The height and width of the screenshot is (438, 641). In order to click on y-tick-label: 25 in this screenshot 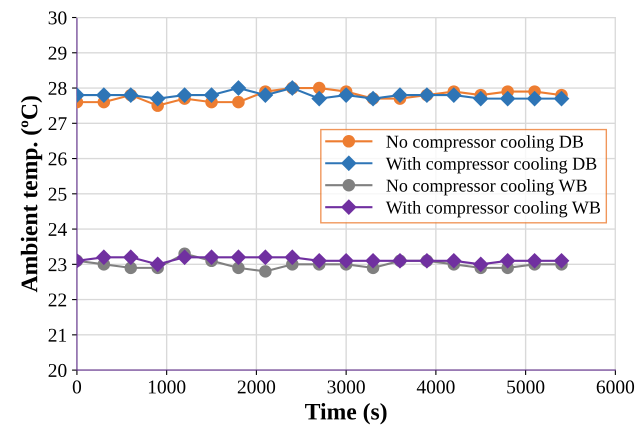, I will do `click(57, 194)`.